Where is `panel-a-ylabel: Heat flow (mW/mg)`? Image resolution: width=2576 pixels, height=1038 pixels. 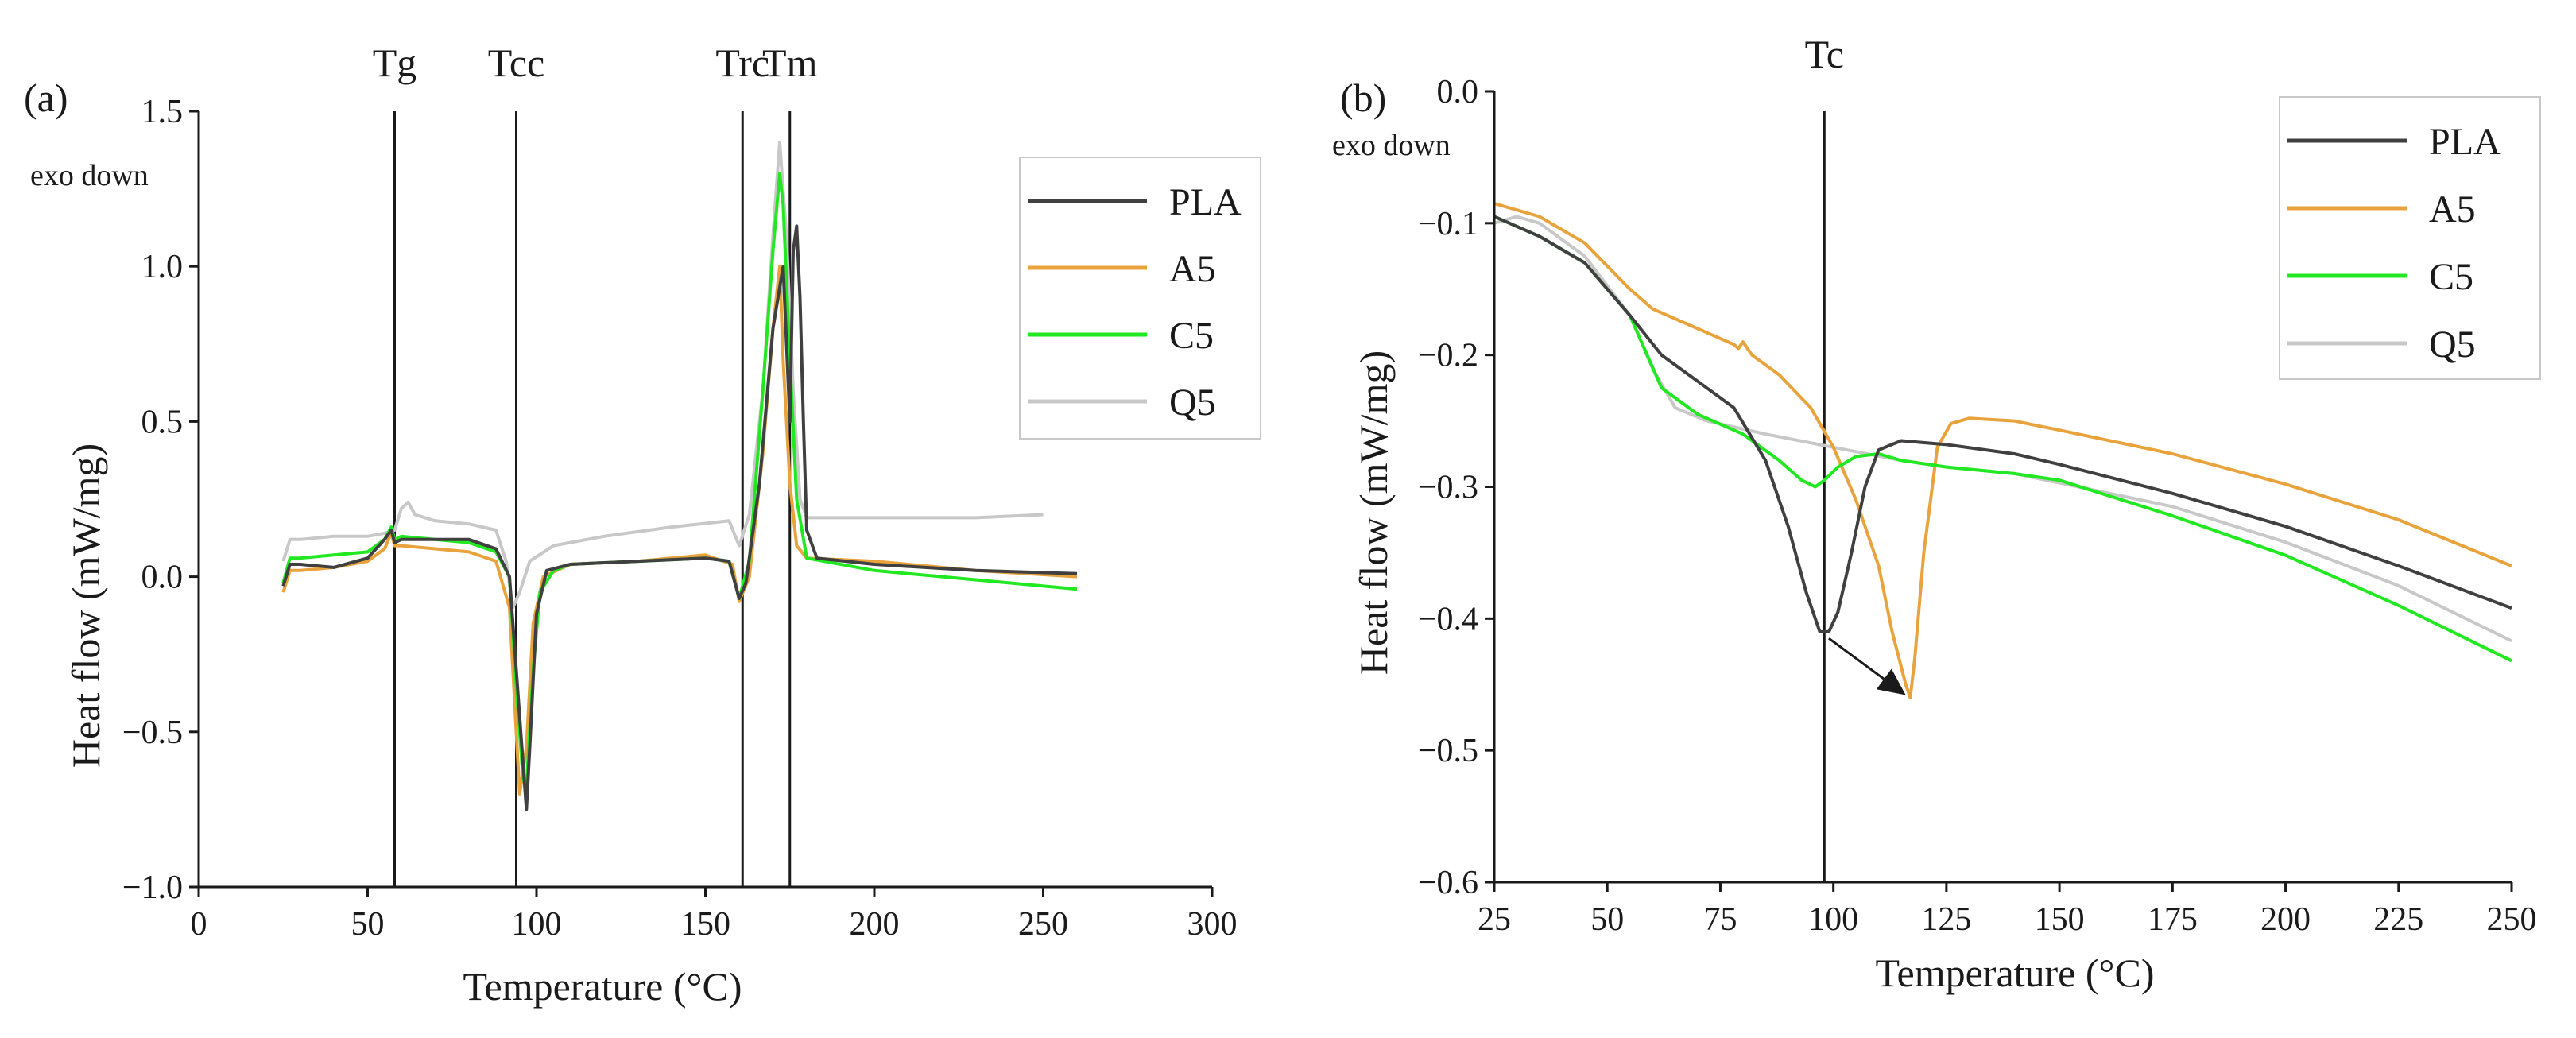
panel-a-ylabel: Heat flow (mW/mg) is located at coordinates (86, 605).